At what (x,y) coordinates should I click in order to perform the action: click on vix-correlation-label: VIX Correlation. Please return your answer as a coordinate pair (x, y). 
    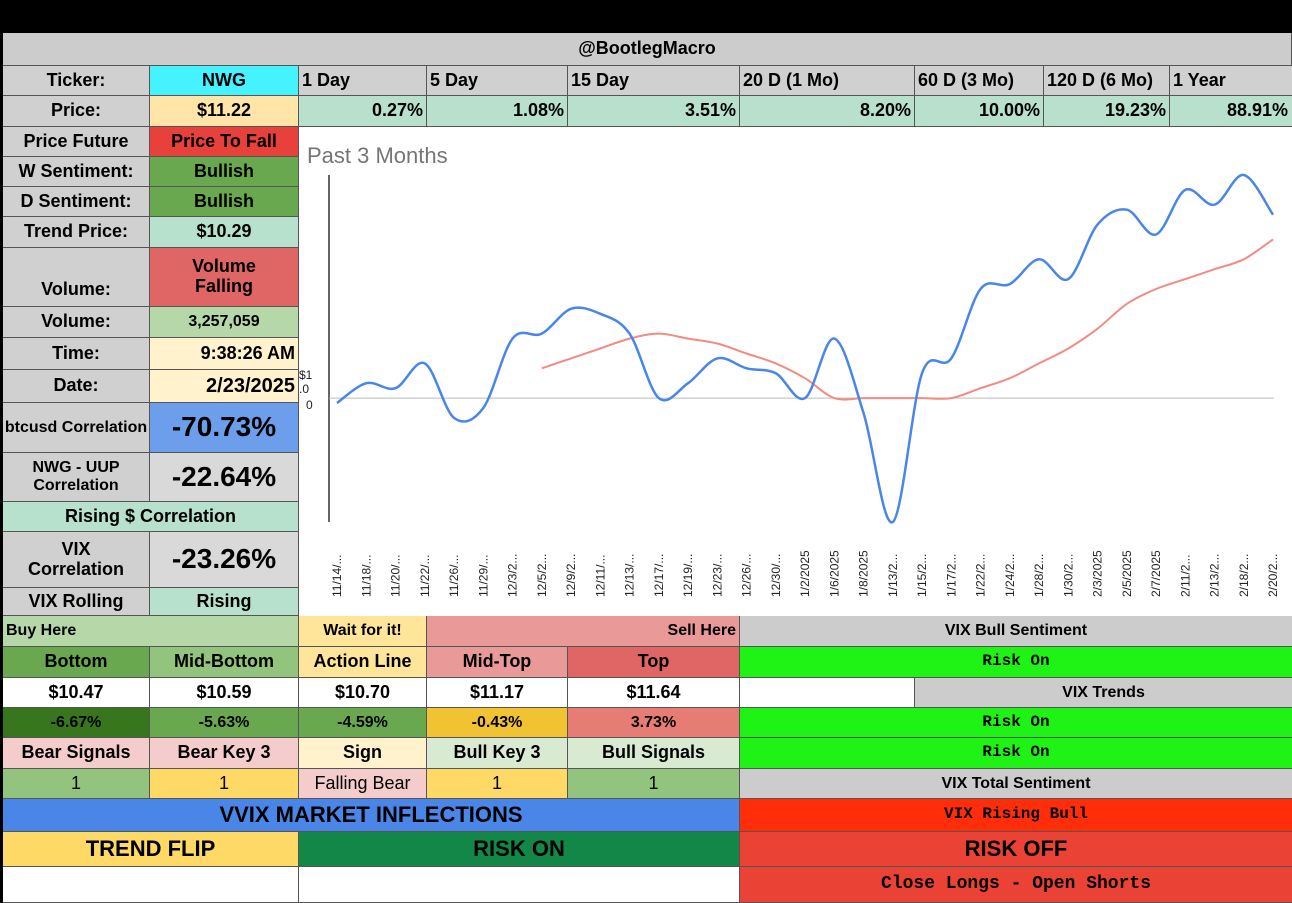
    Looking at the image, I should click on (76, 560).